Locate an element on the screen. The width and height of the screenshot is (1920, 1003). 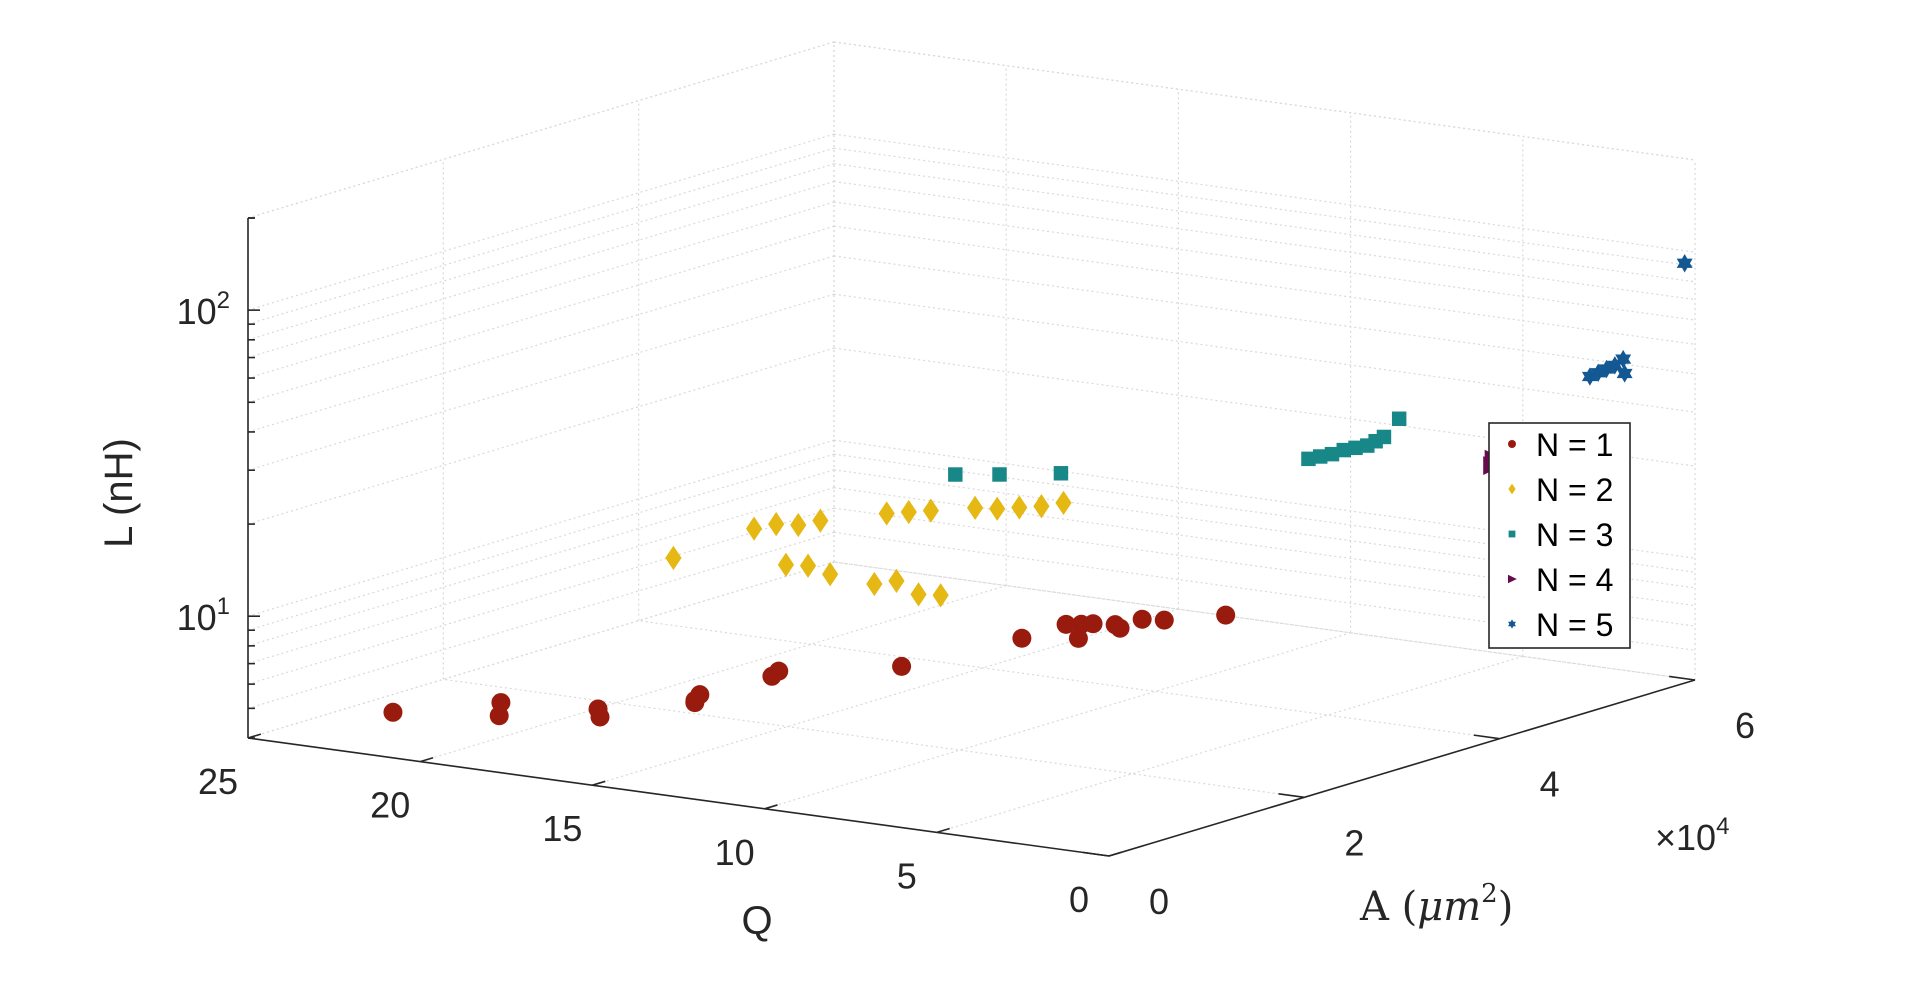
y-tick-label: 4 is located at coordinates (1550, 784).